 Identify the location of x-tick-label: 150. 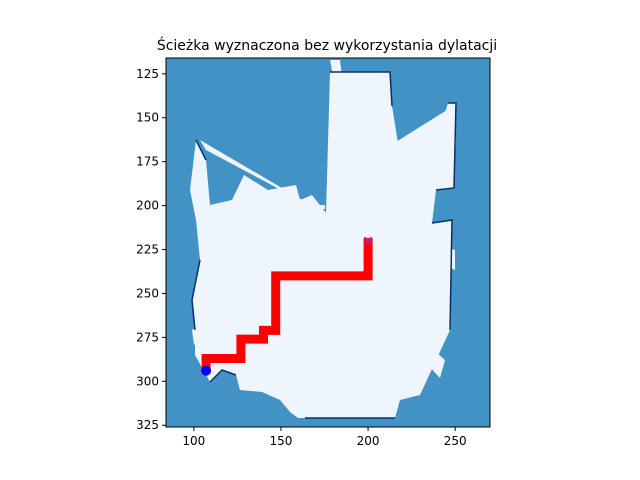
(281, 441).